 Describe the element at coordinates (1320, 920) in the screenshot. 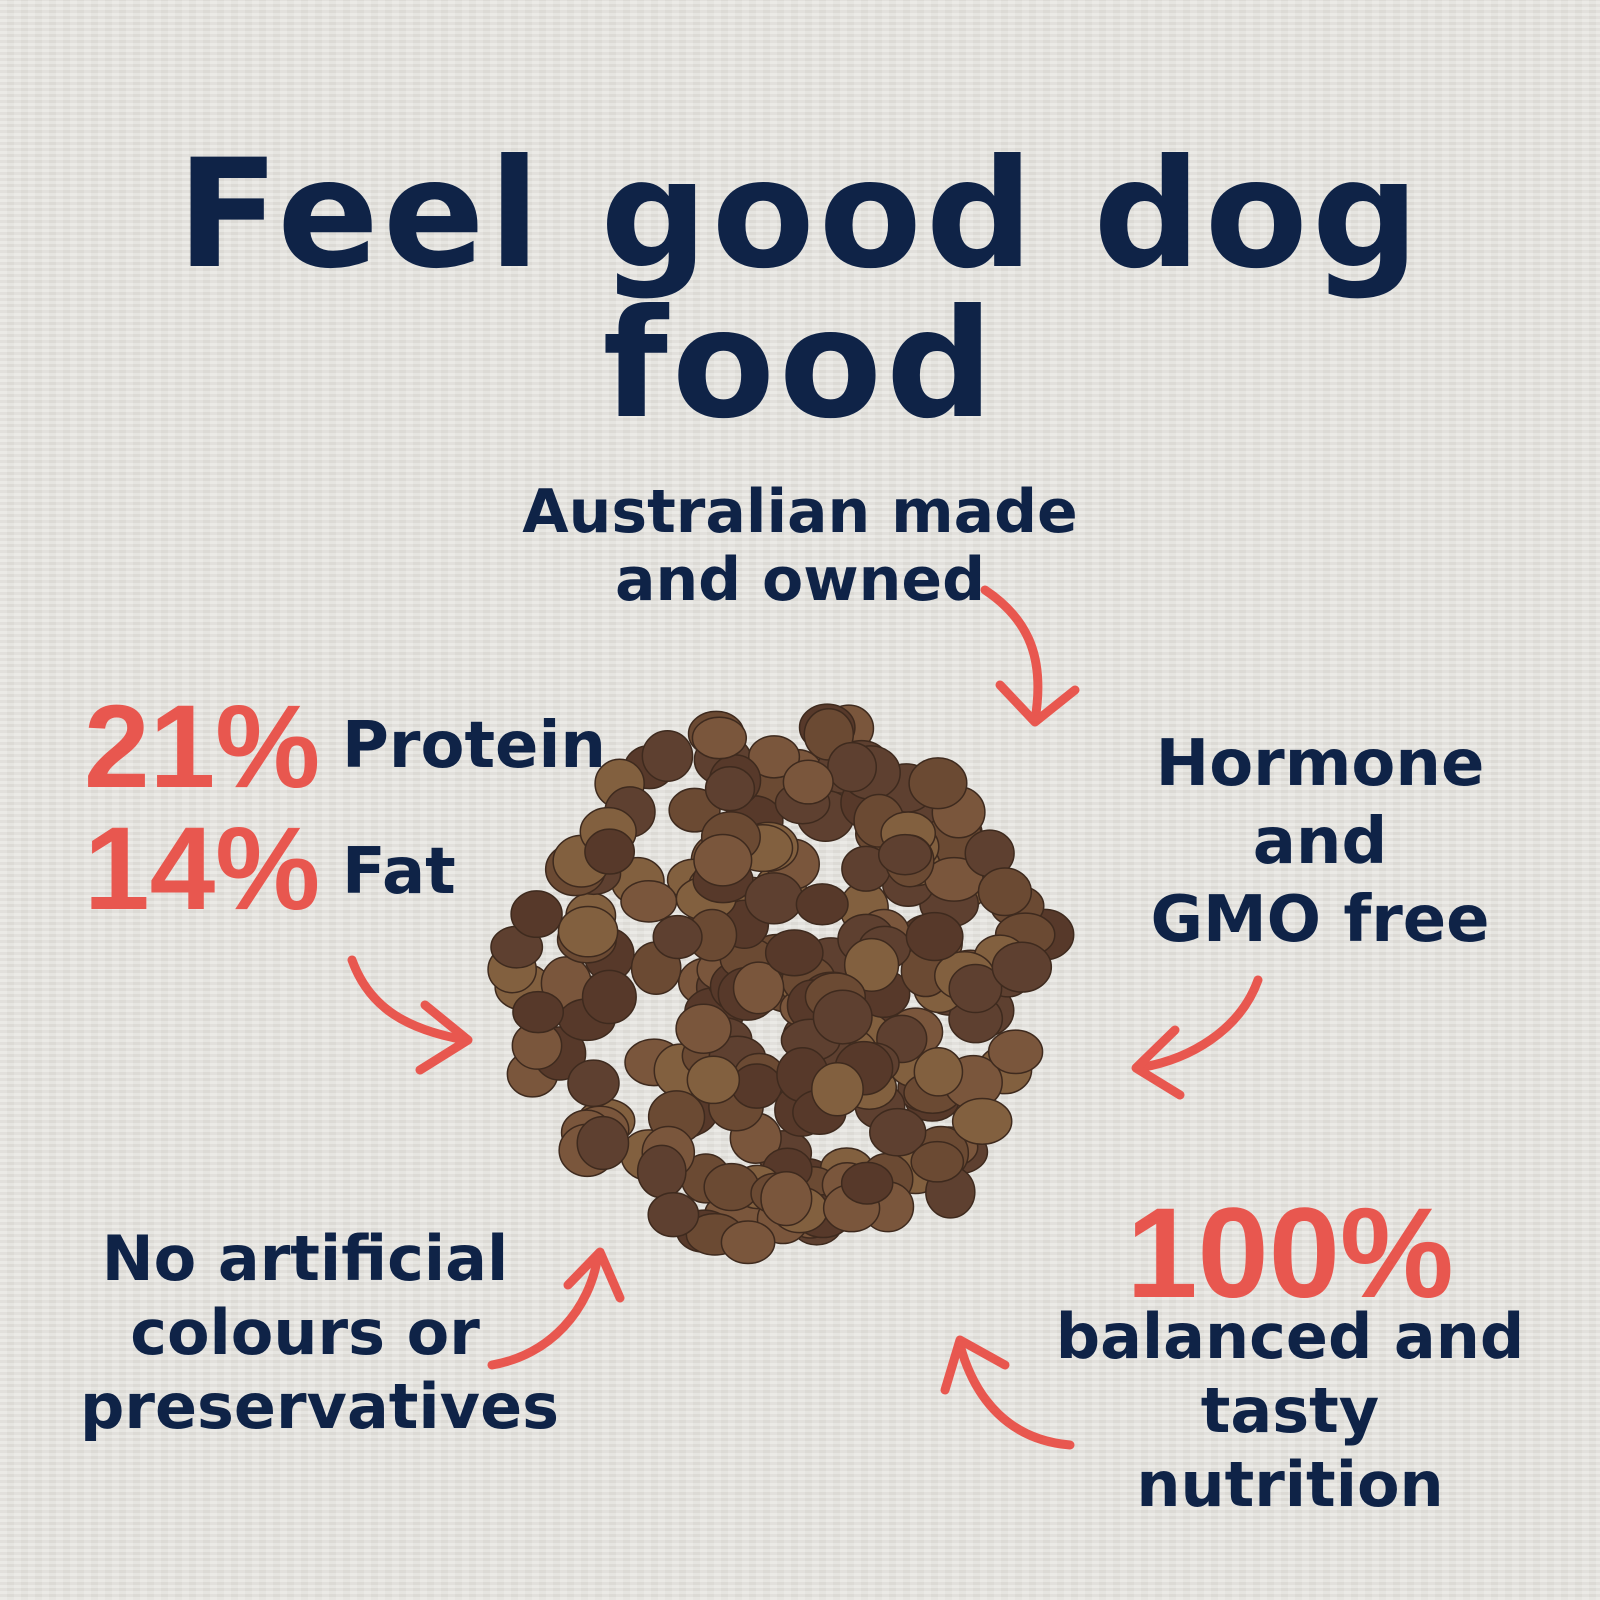

I see `callout-line: GMO free` at that location.